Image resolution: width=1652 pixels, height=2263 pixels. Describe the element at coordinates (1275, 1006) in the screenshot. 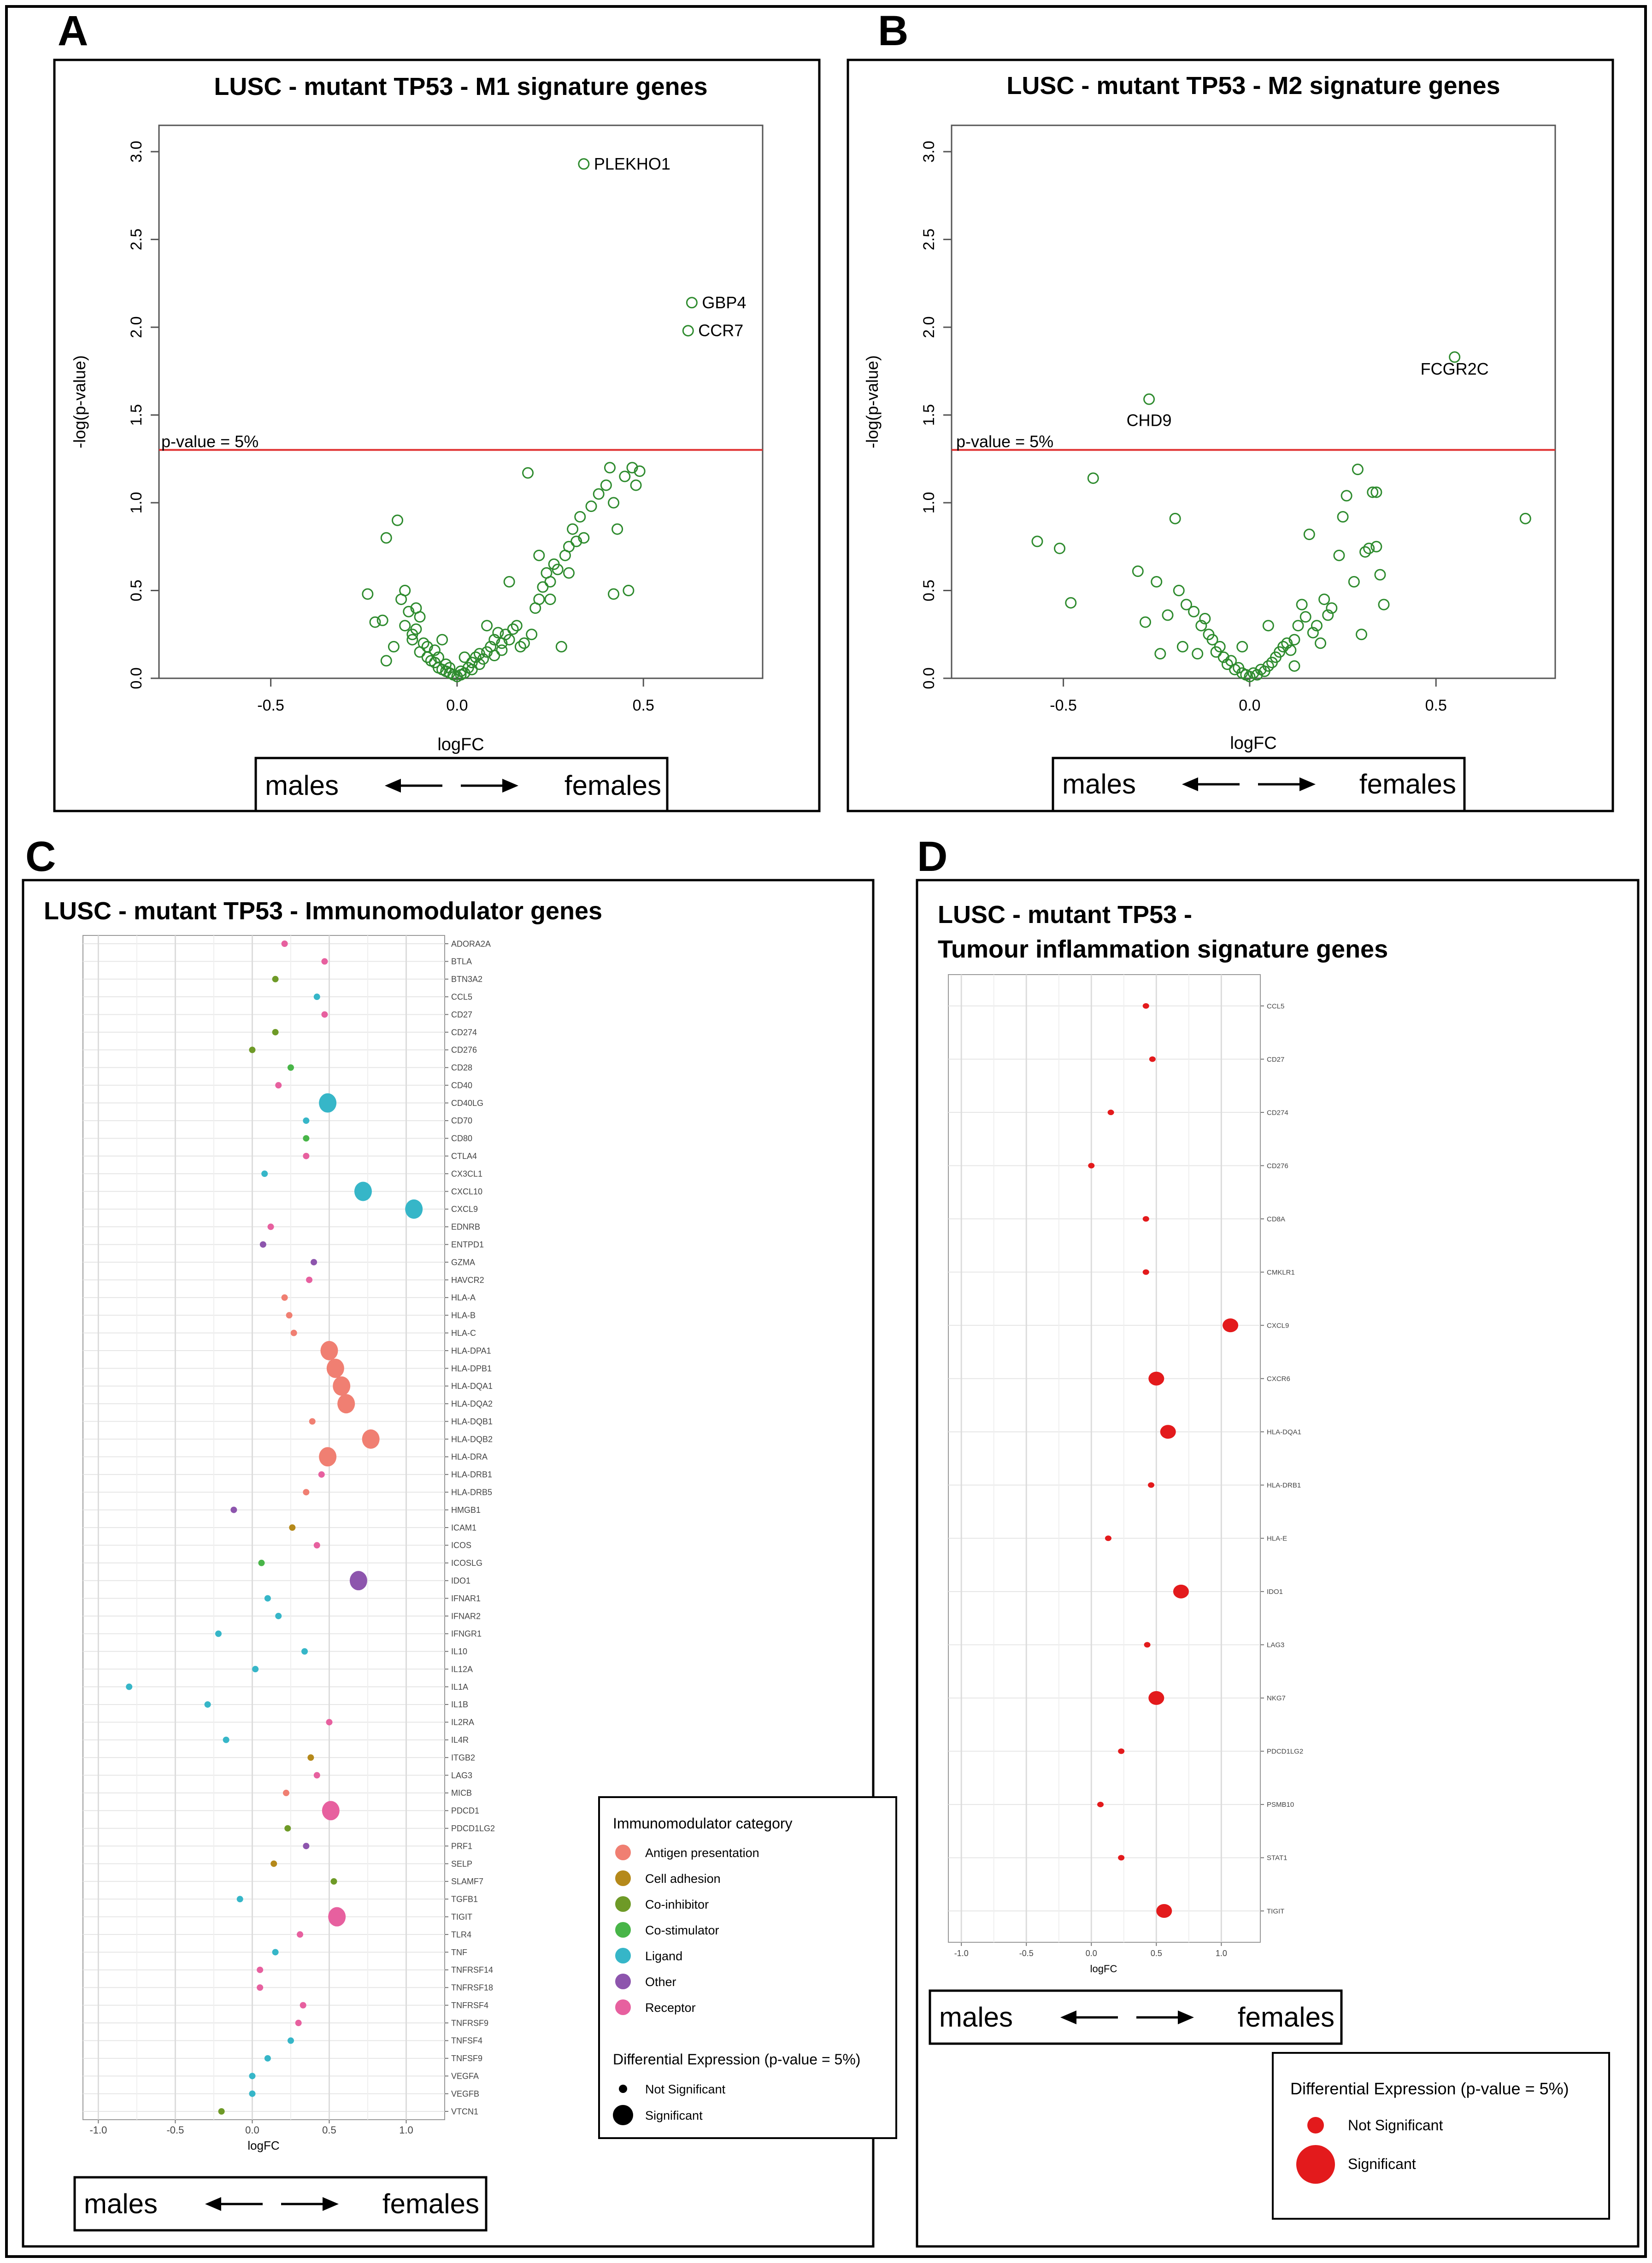

I see `gene-label: CCL5` at that location.